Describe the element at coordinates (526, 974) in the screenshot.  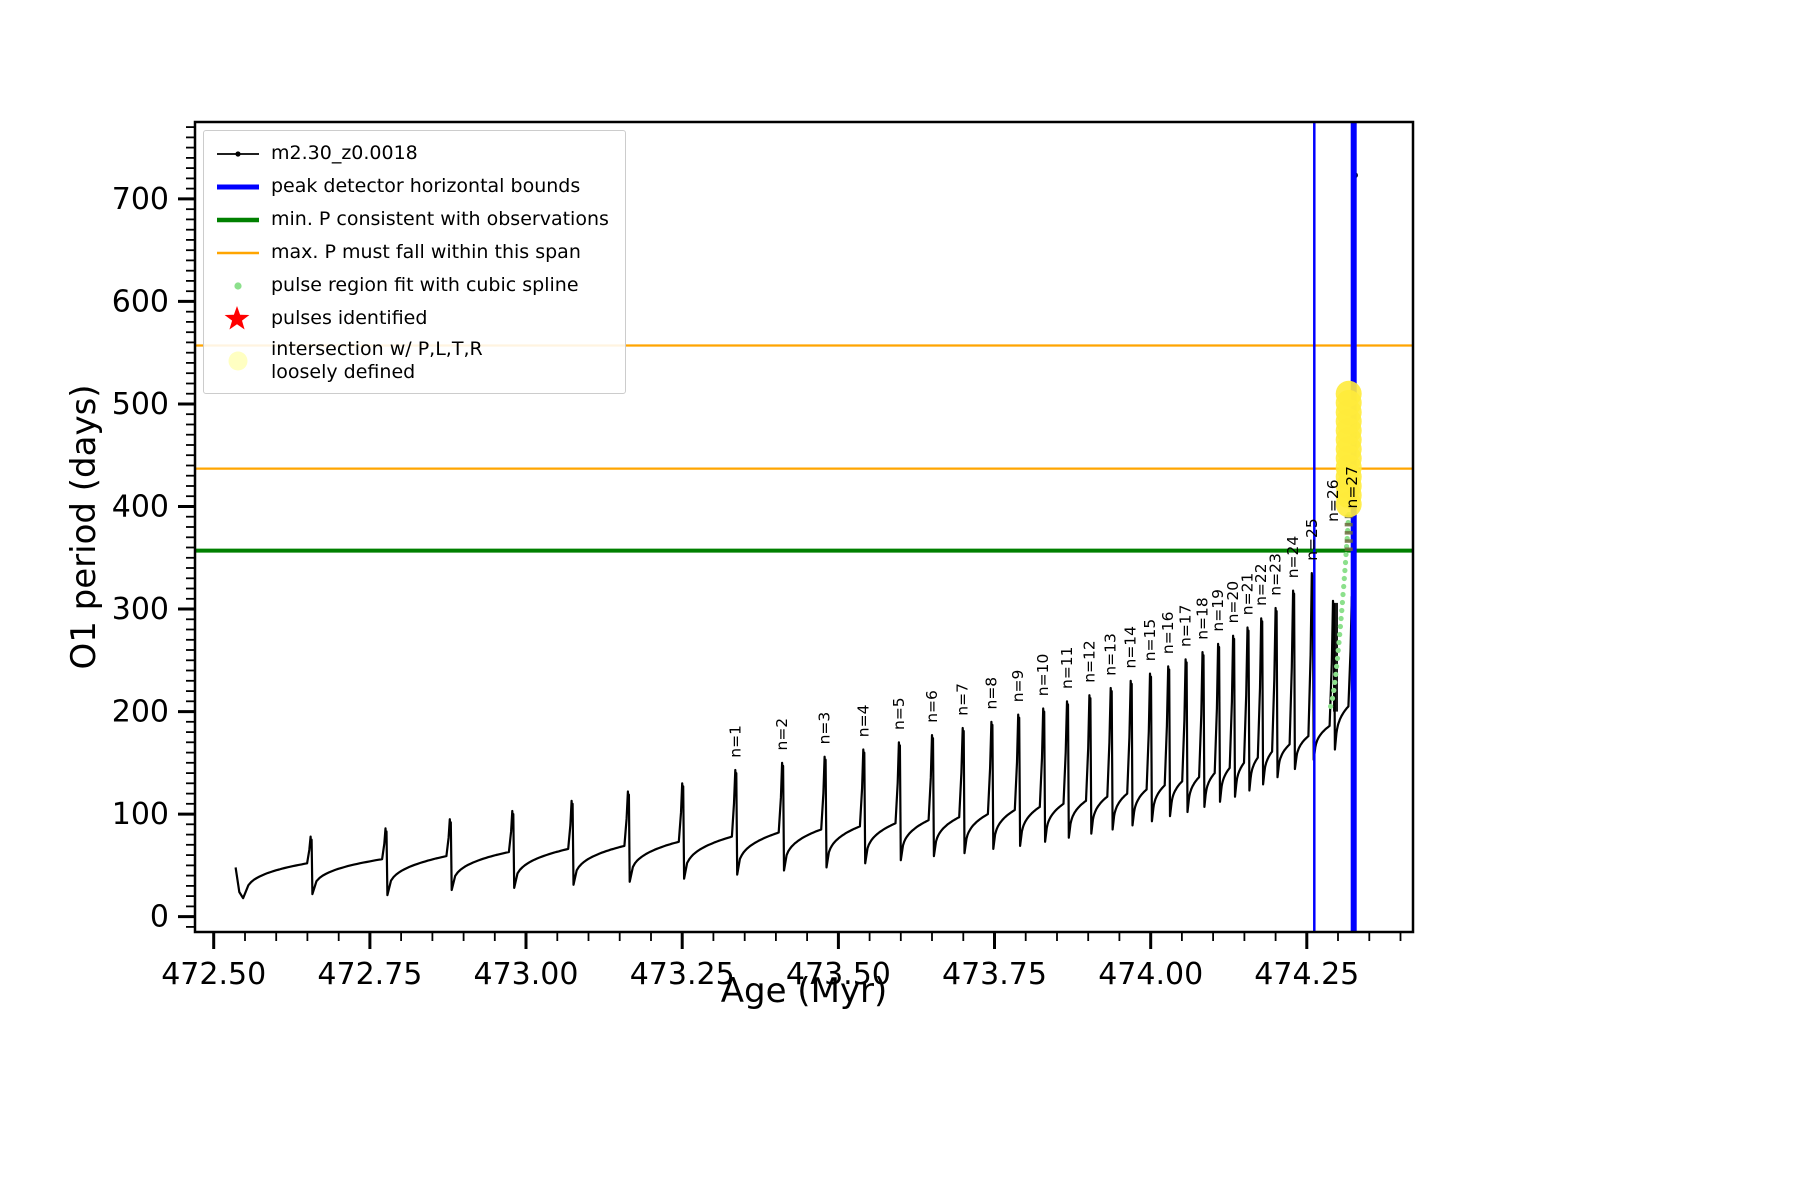
I see `svg-text: 473.00` at that location.